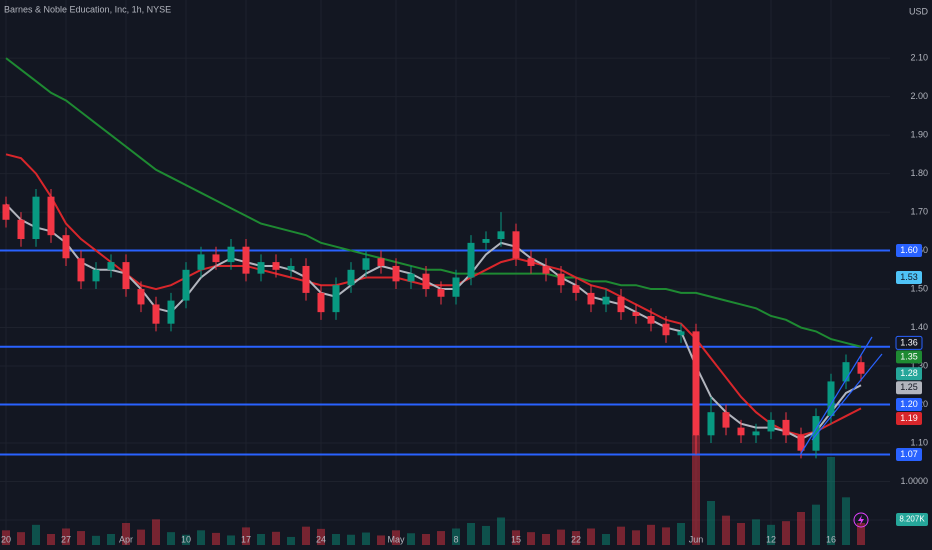 The height and width of the screenshot is (550, 932). I want to click on price-label: 1.28, so click(909, 373).